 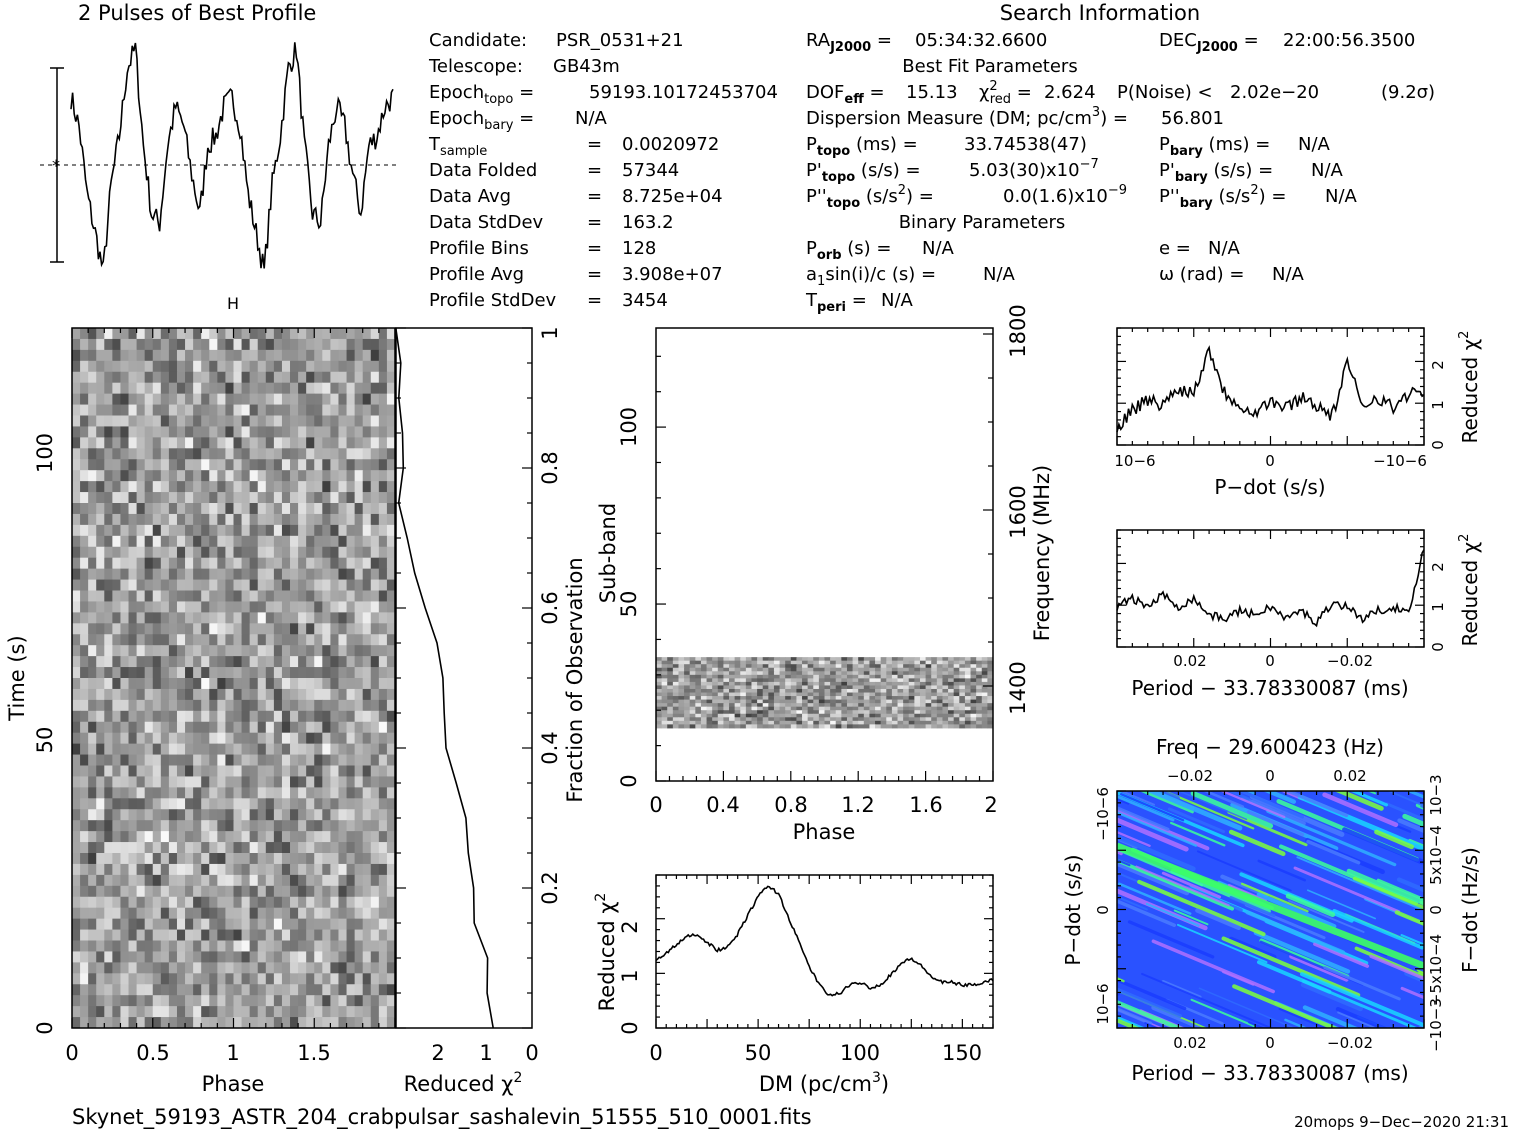 What do you see at coordinates (1103, 1003) in the screenshot?
I see `pp-lefttick-2: 10−6` at bounding box center [1103, 1003].